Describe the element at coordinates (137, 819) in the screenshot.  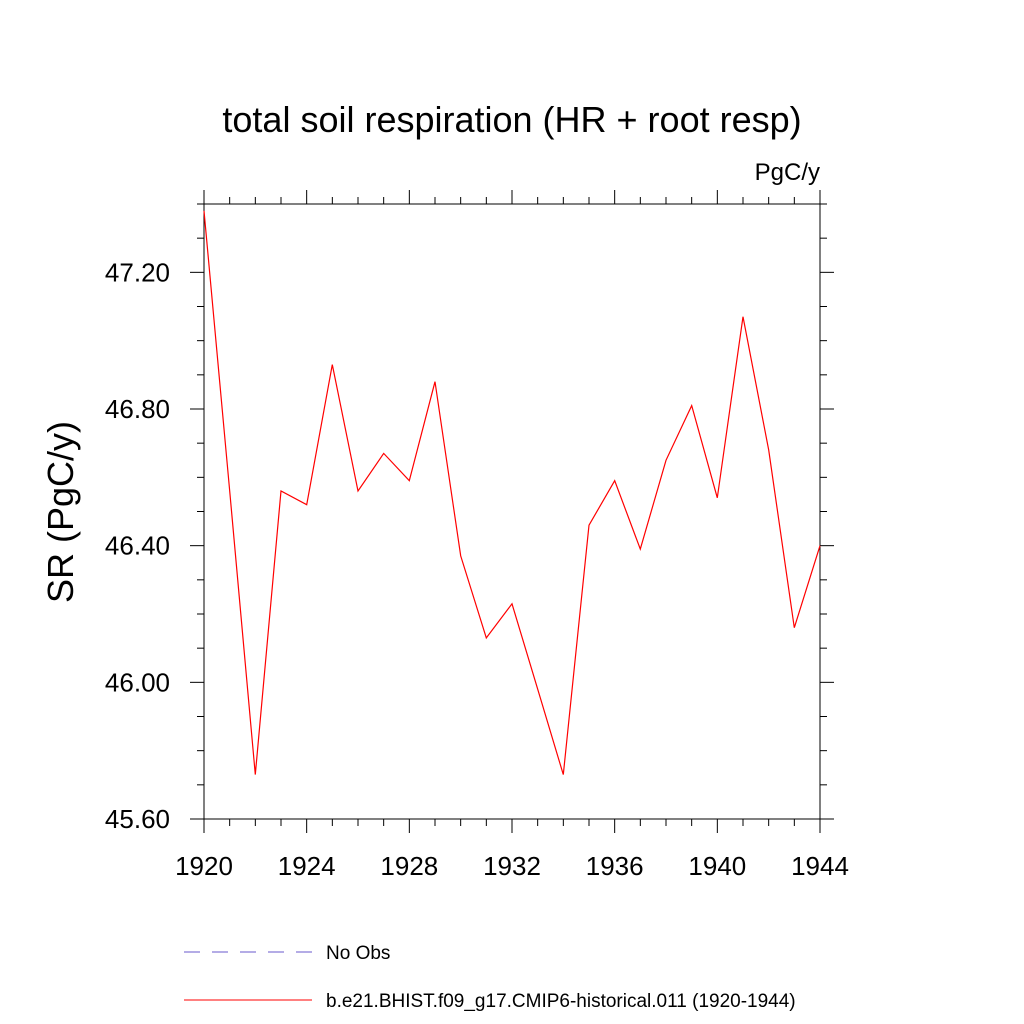
I see `y-tick-label: 45.60` at that location.